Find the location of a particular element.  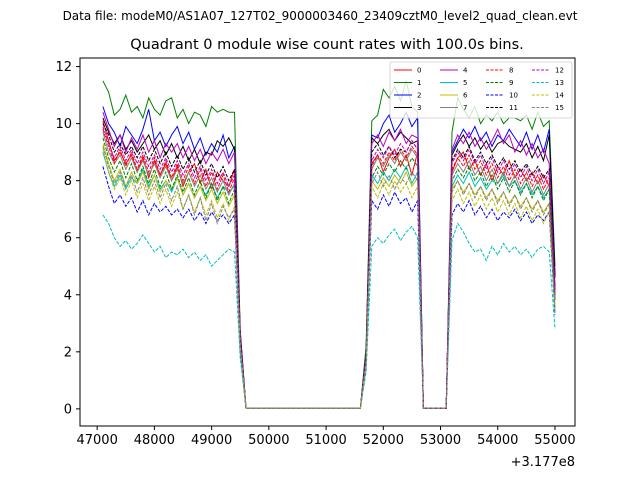

y-tick-label: 10 is located at coordinates (63, 124).